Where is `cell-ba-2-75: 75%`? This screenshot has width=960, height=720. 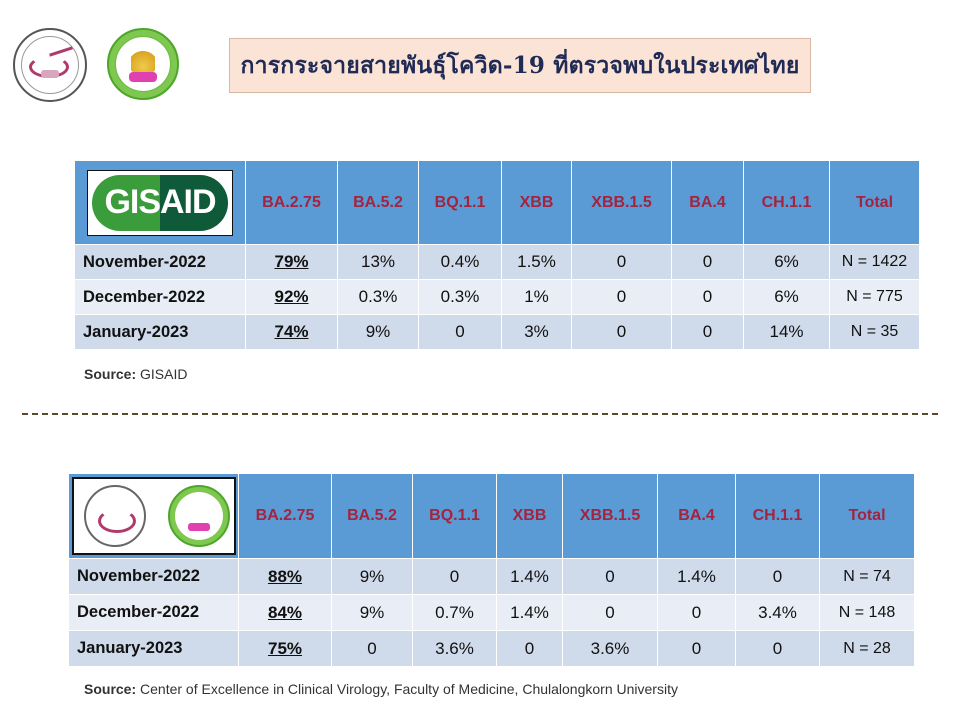
cell-ba-2-75: 75% is located at coordinates (285, 648).